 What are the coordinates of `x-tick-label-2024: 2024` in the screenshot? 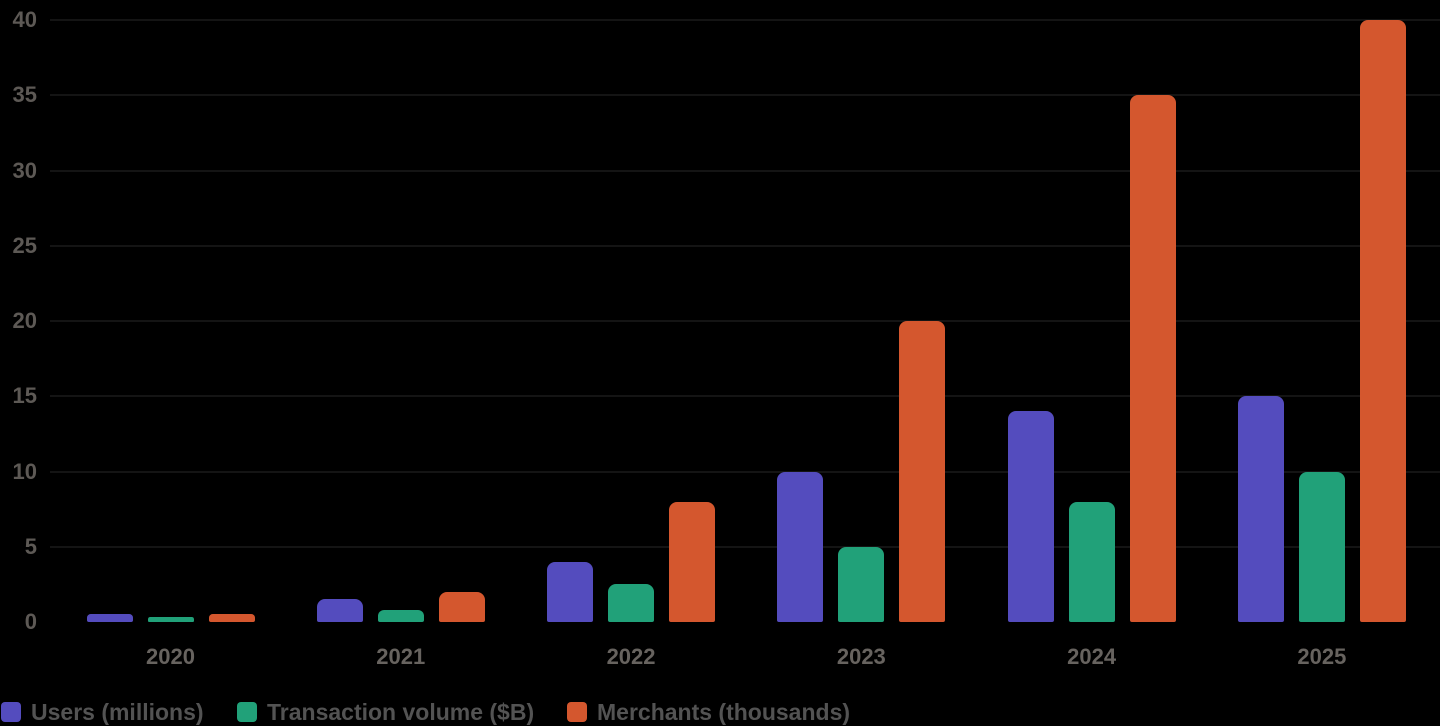 It's located at (1092, 656).